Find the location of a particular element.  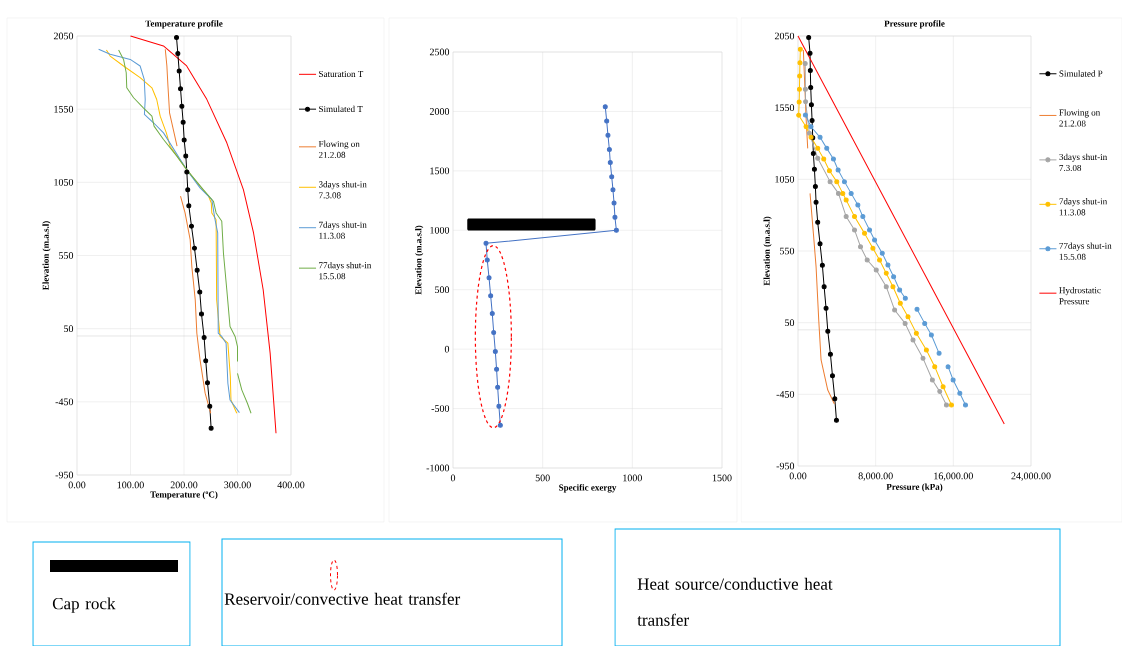

x-tick-label: 1500 is located at coordinates (722, 478).